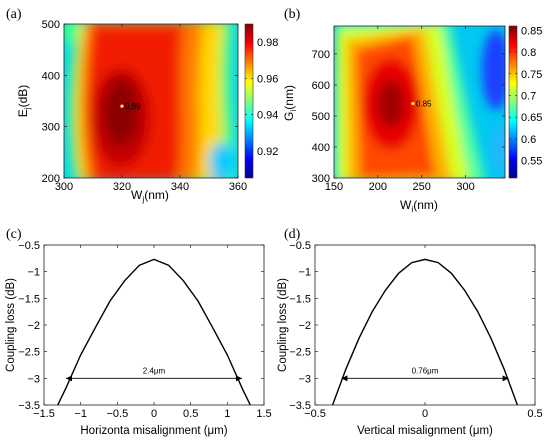  What do you see at coordinates (122, 187) in the screenshot?
I see `x-tick-label-a: 320` at bounding box center [122, 187].